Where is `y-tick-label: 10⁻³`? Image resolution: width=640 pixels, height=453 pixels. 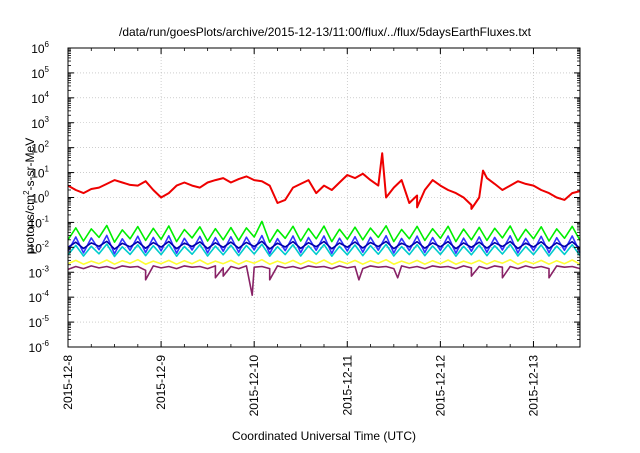 y-tick-label: 10⁻³ is located at coordinates (39, 272).